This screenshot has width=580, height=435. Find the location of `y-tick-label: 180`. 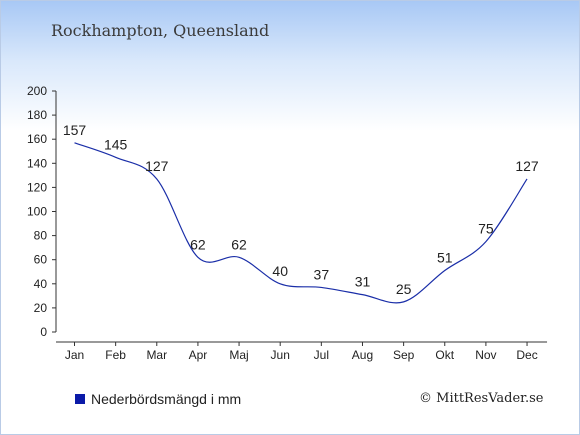

y-tick-label: 180 is located at coordinates (37, 115).